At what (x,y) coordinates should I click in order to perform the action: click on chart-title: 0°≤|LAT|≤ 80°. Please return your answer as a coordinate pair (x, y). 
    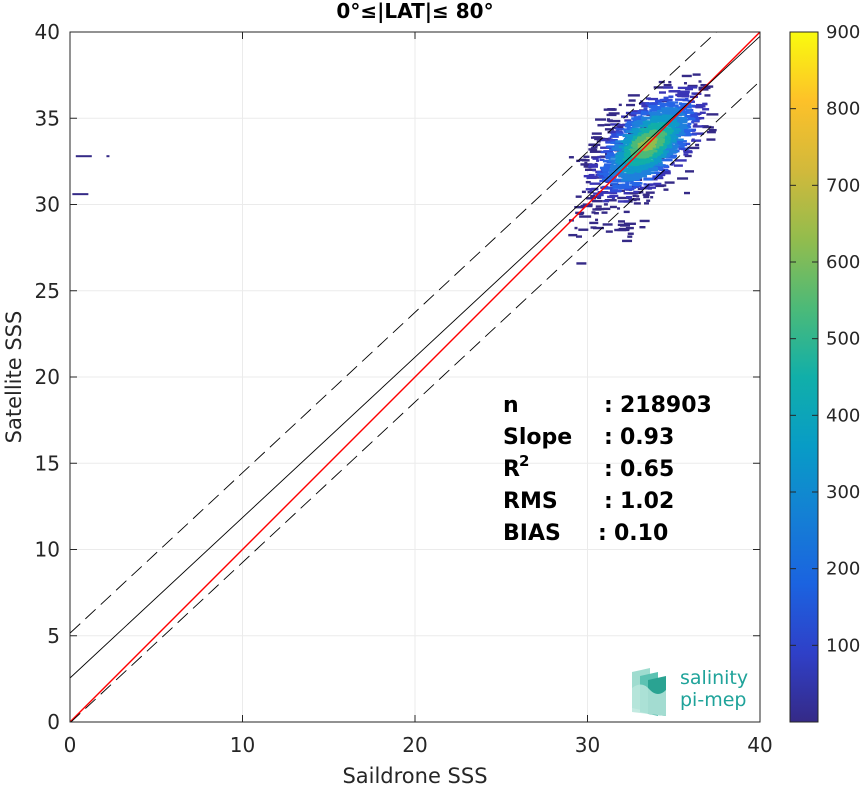
    Looking at the image, I should click on (414, 11).